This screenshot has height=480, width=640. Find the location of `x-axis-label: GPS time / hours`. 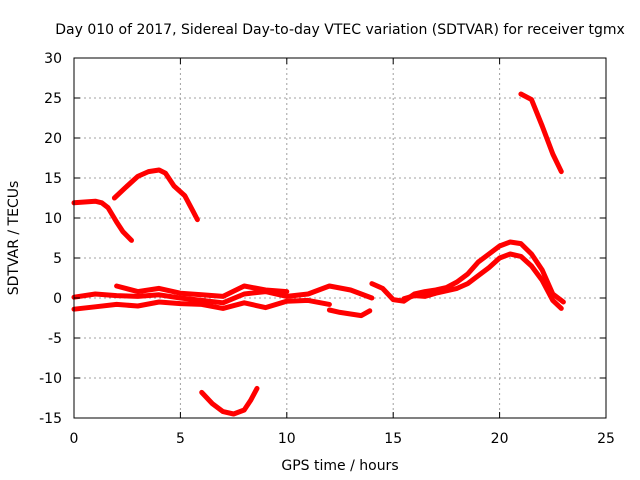

x-axis-label: GPS time / hours is located at coordinates (339, 466).